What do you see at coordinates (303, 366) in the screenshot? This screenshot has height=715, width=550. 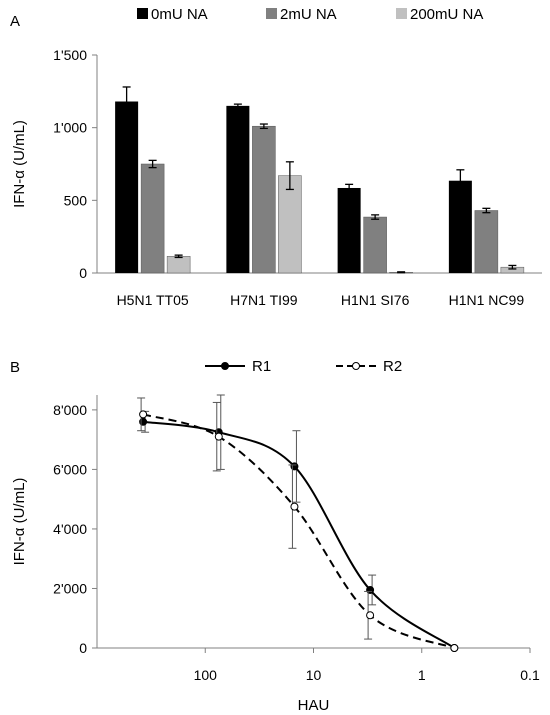 I see `legend: R1 R2` at bounding box center [303, 366].